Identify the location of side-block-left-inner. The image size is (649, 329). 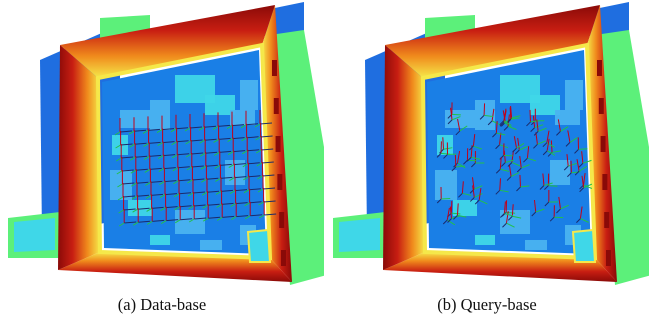
(359, 235).